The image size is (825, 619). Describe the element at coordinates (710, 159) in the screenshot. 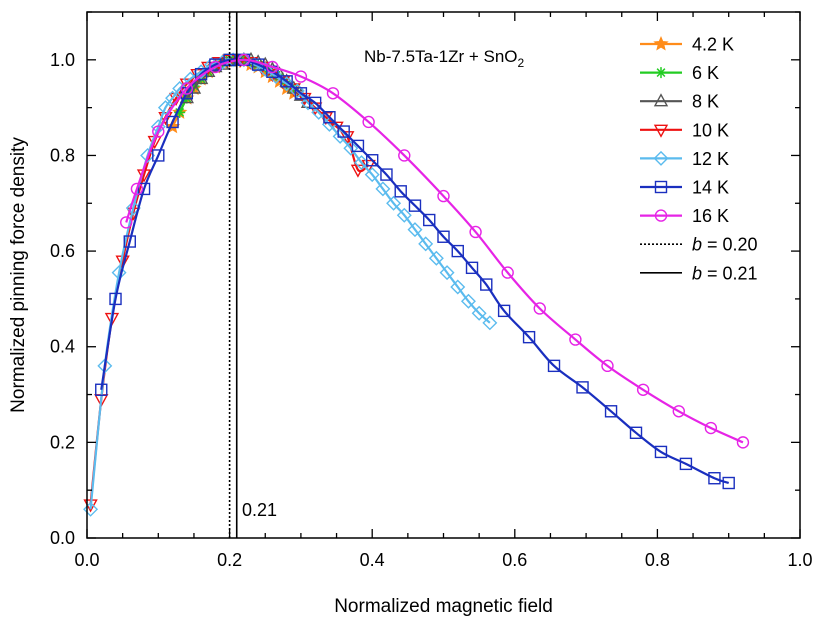

I see `legend-label: 12 K` at that location.